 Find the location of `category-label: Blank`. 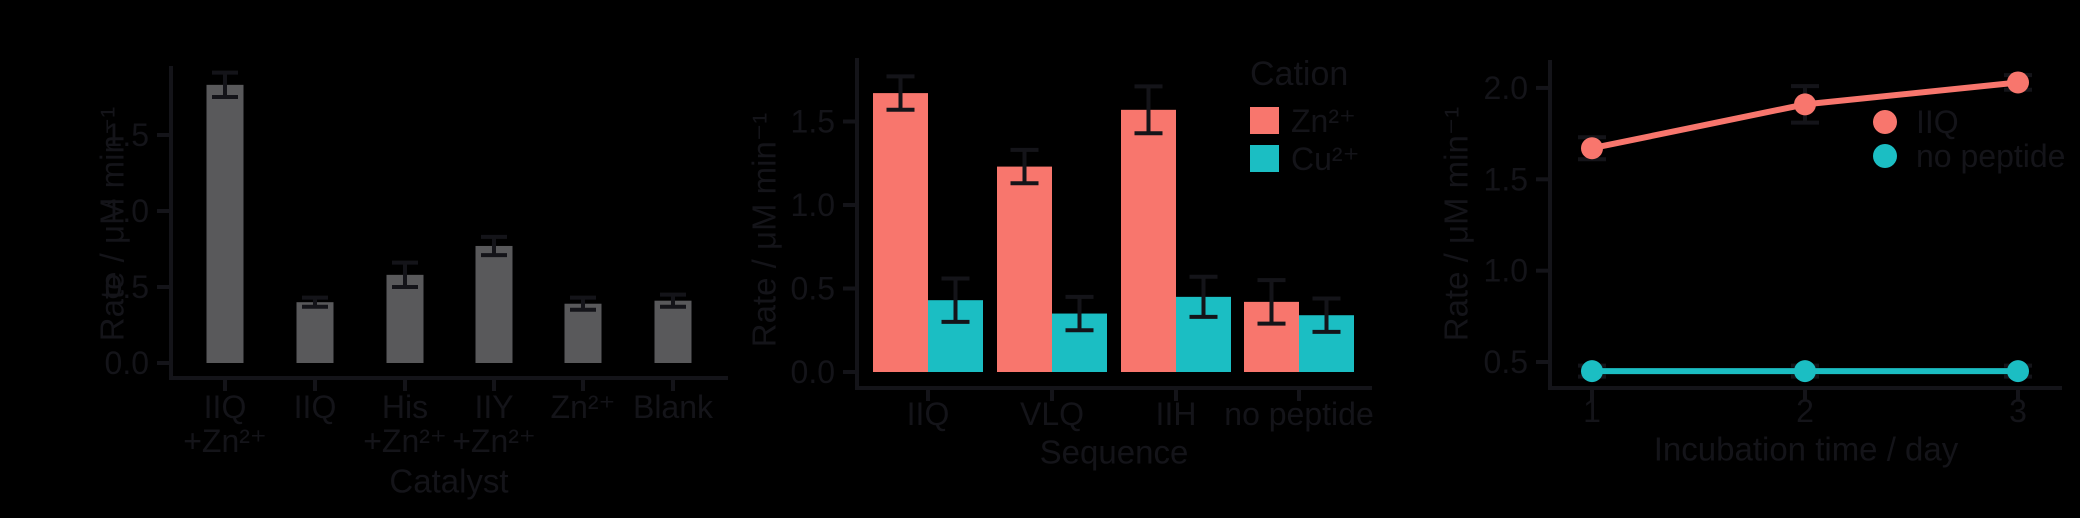

category-label: Blank is located at coordinates (673, 407).